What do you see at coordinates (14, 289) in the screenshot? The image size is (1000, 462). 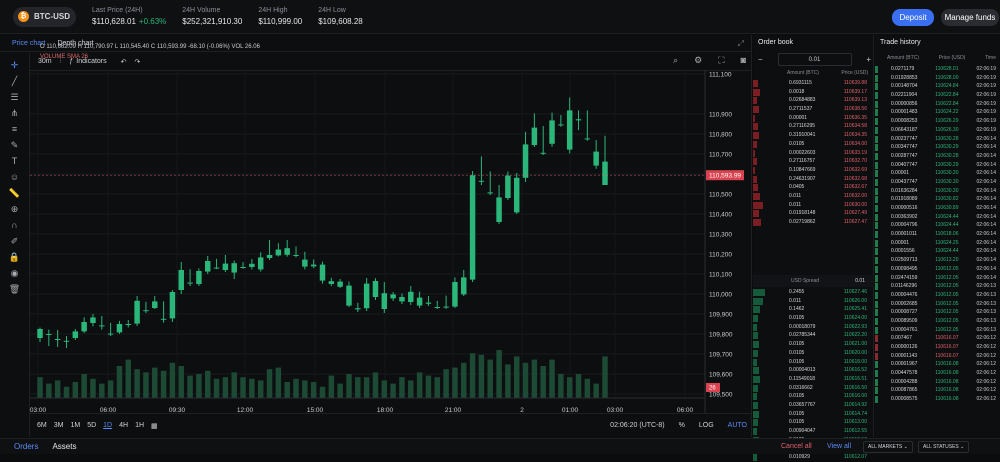 I see `trash-icon: 🗑` at bounding box center [14, 289].